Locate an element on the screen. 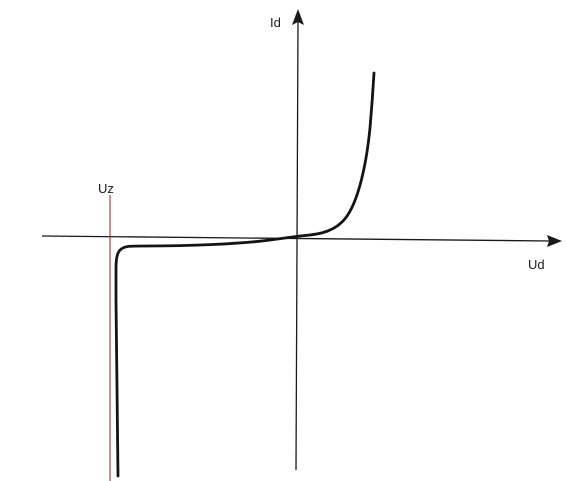 The image size is (566, 481). x-axis-arrow-icon is located at coordinates (554, 241).